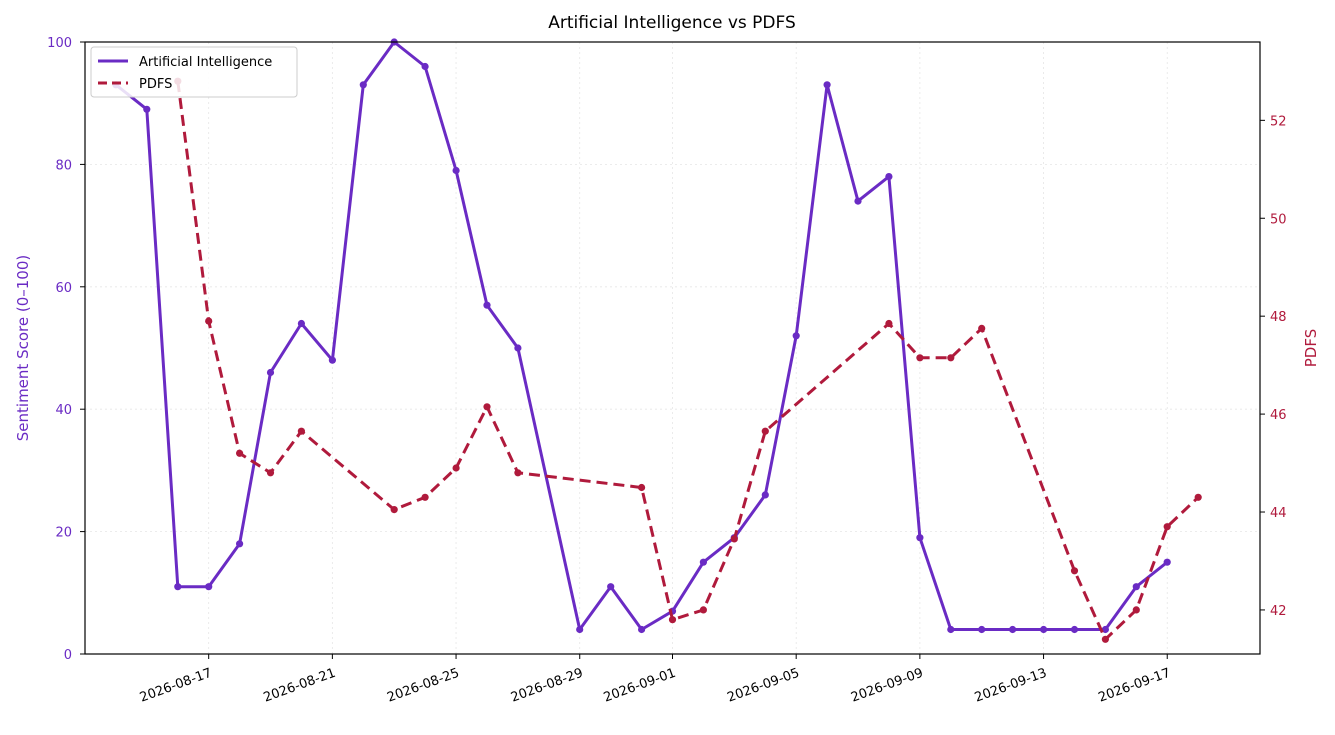 The height and width of the screenshot is (735, 1335). I want to click on y-right-tick-label: 48, so click(1278, 317).